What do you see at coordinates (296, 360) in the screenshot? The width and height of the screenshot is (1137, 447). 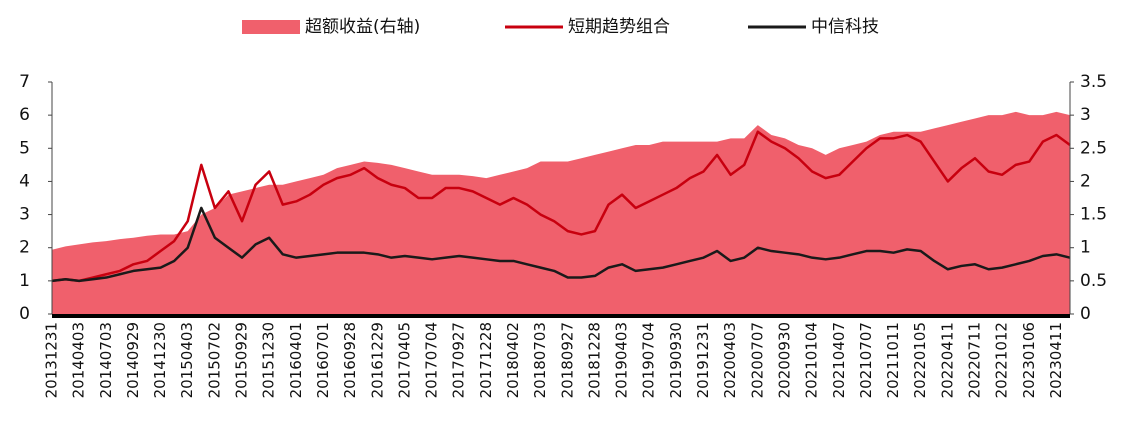 I see `x-tick-label: 20160401` at bounding box center [296, 360].